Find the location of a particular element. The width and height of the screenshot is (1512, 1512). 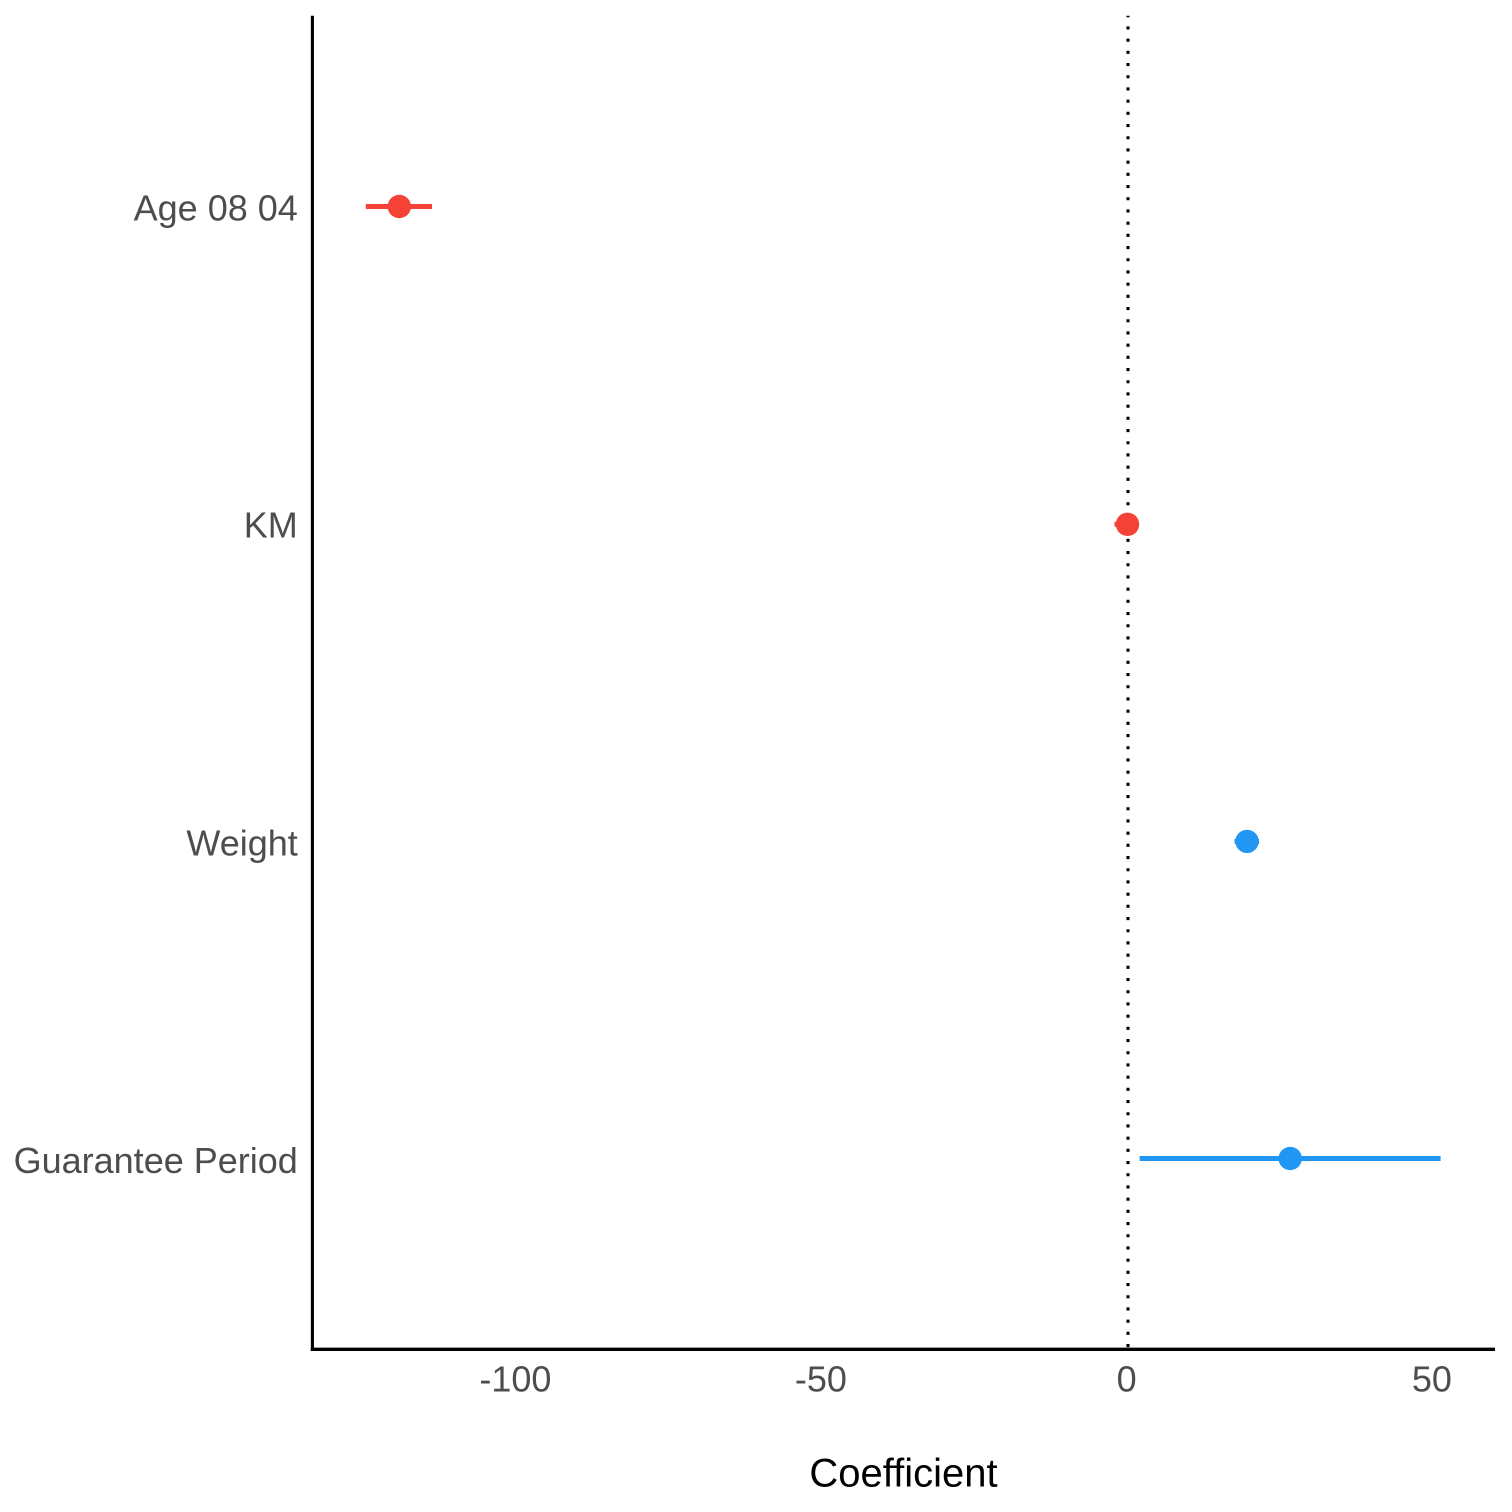

svg-text: 0 is located at coordinates (1127, 1379).